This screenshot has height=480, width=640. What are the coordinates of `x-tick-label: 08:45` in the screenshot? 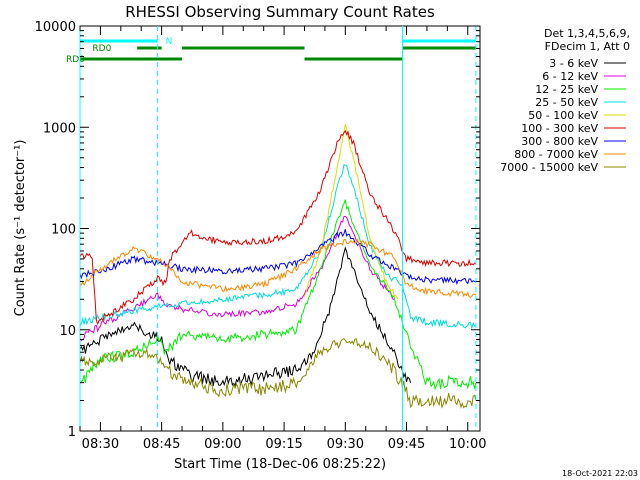 It's located at (161, 444).